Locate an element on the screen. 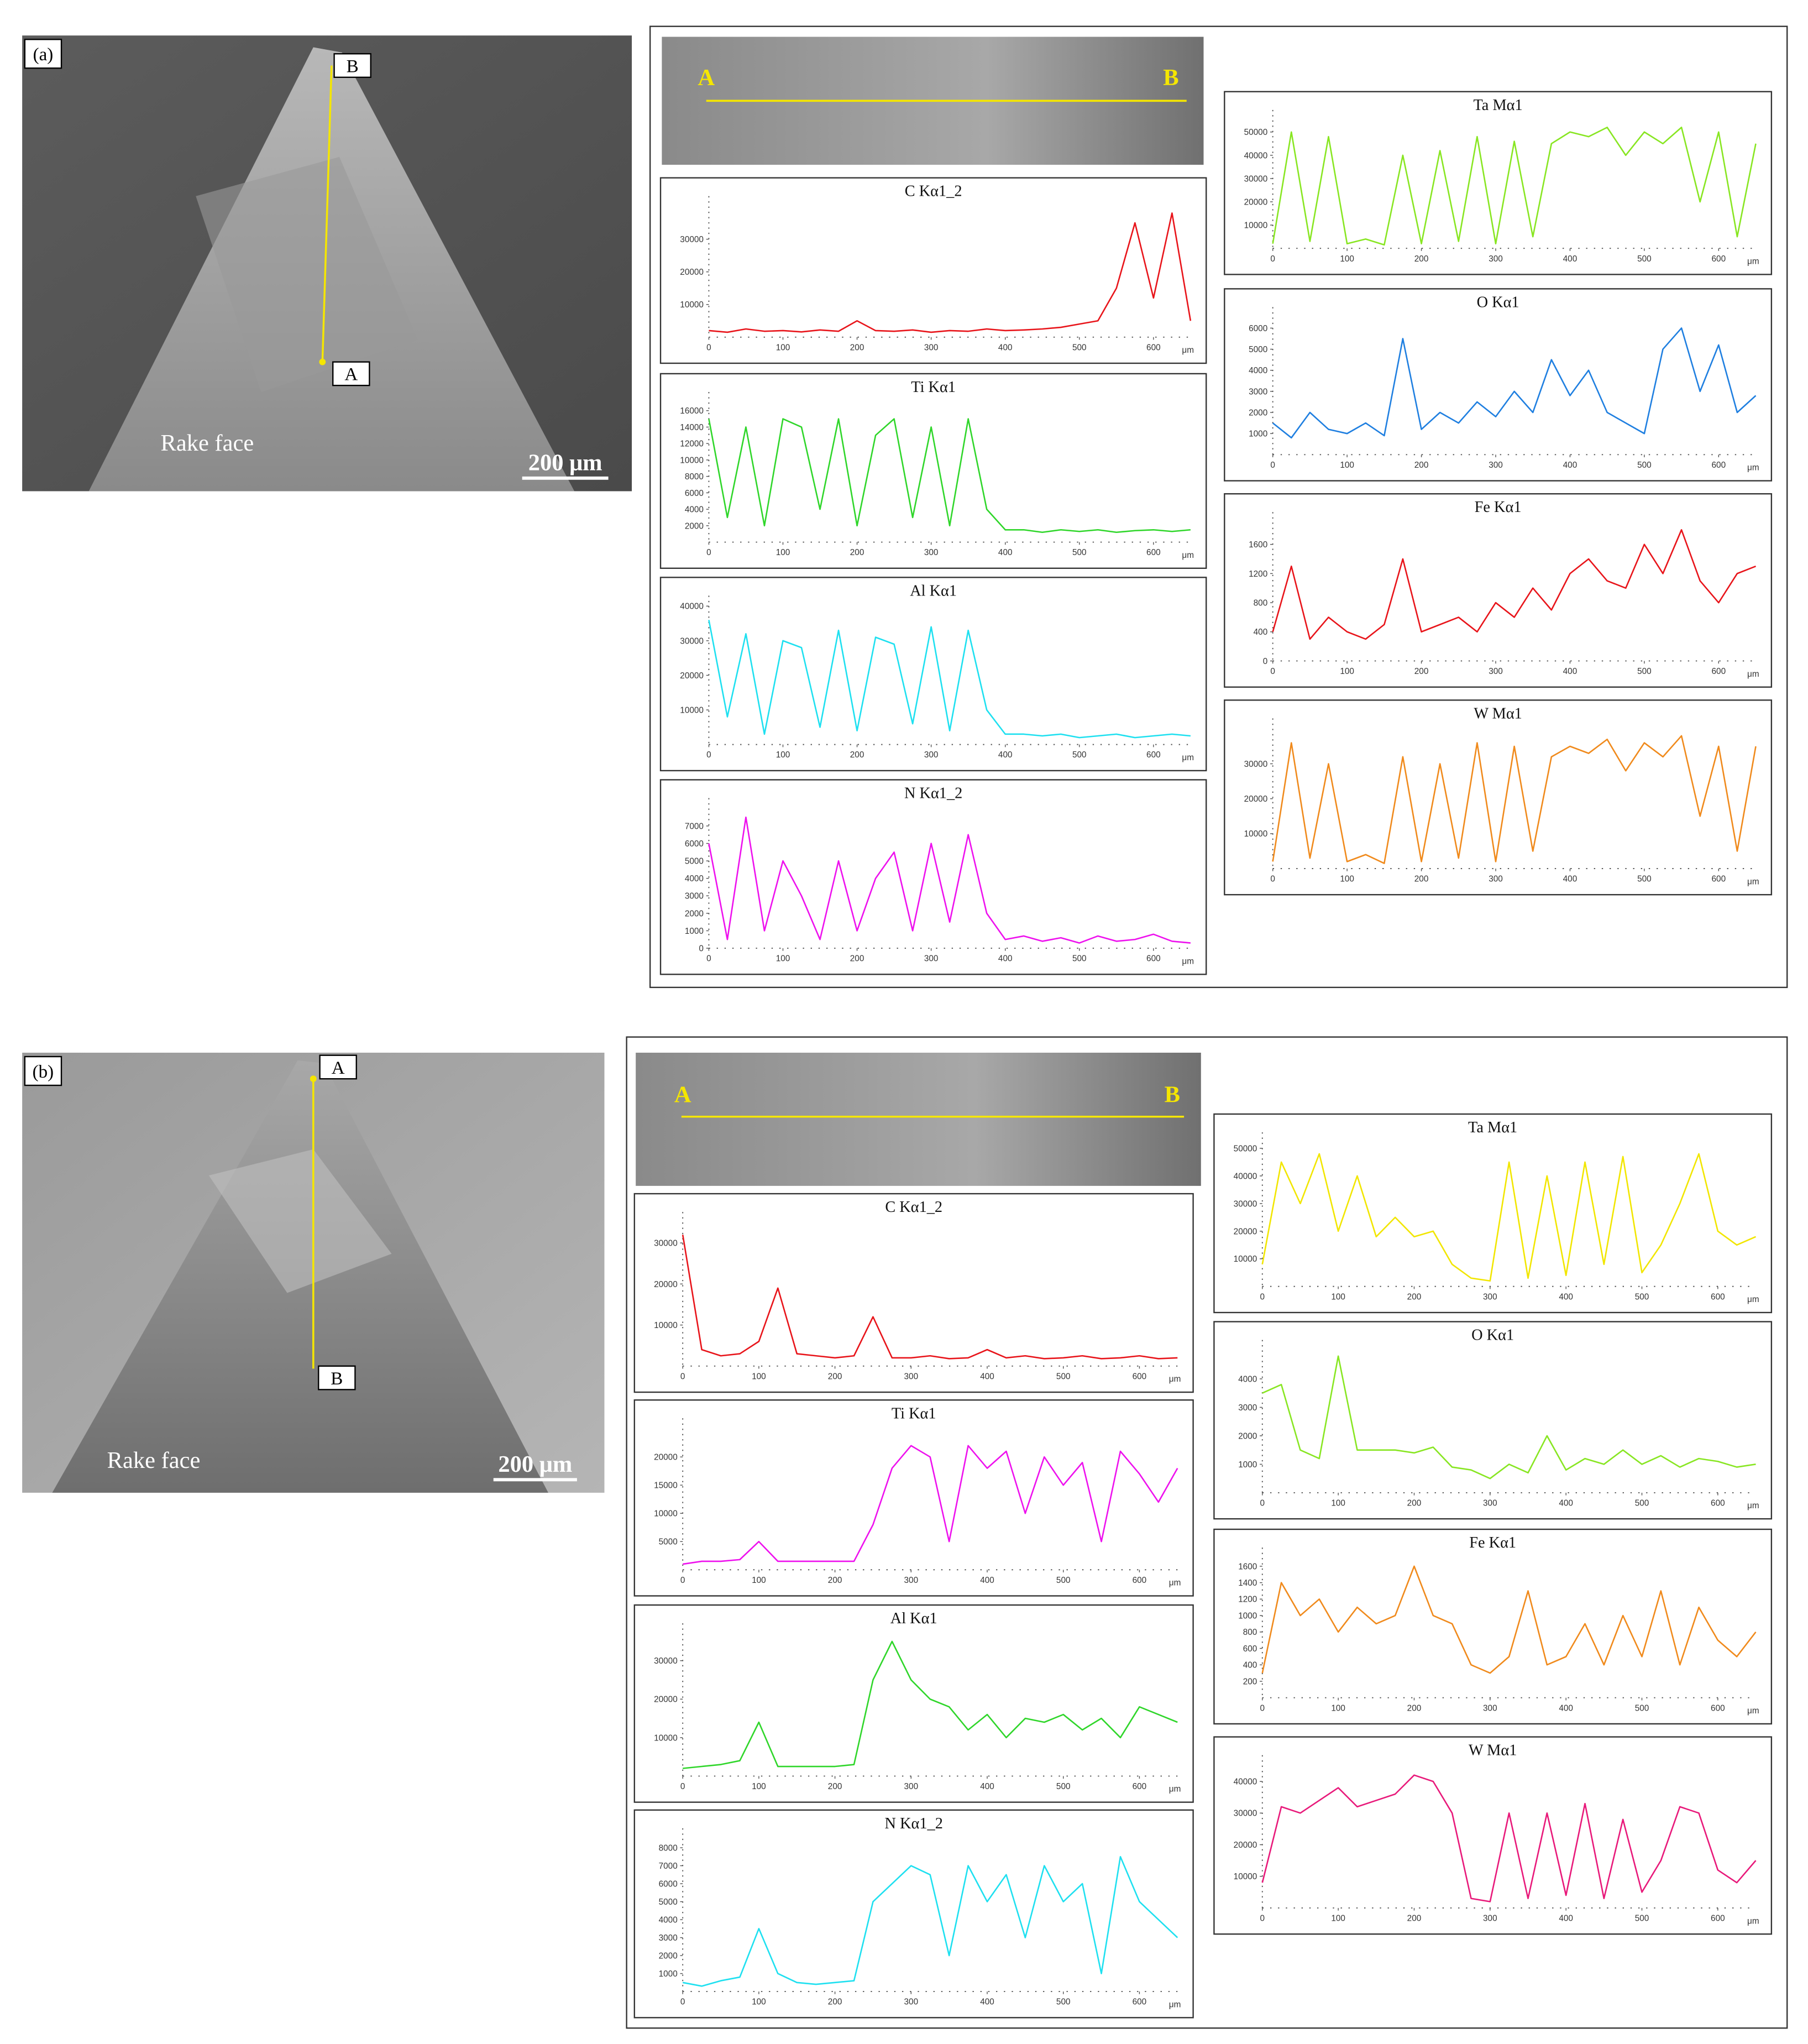 This screenshot has height=2044, width=1808. y-tick-label: 0 is located at coordinates (701, 948).